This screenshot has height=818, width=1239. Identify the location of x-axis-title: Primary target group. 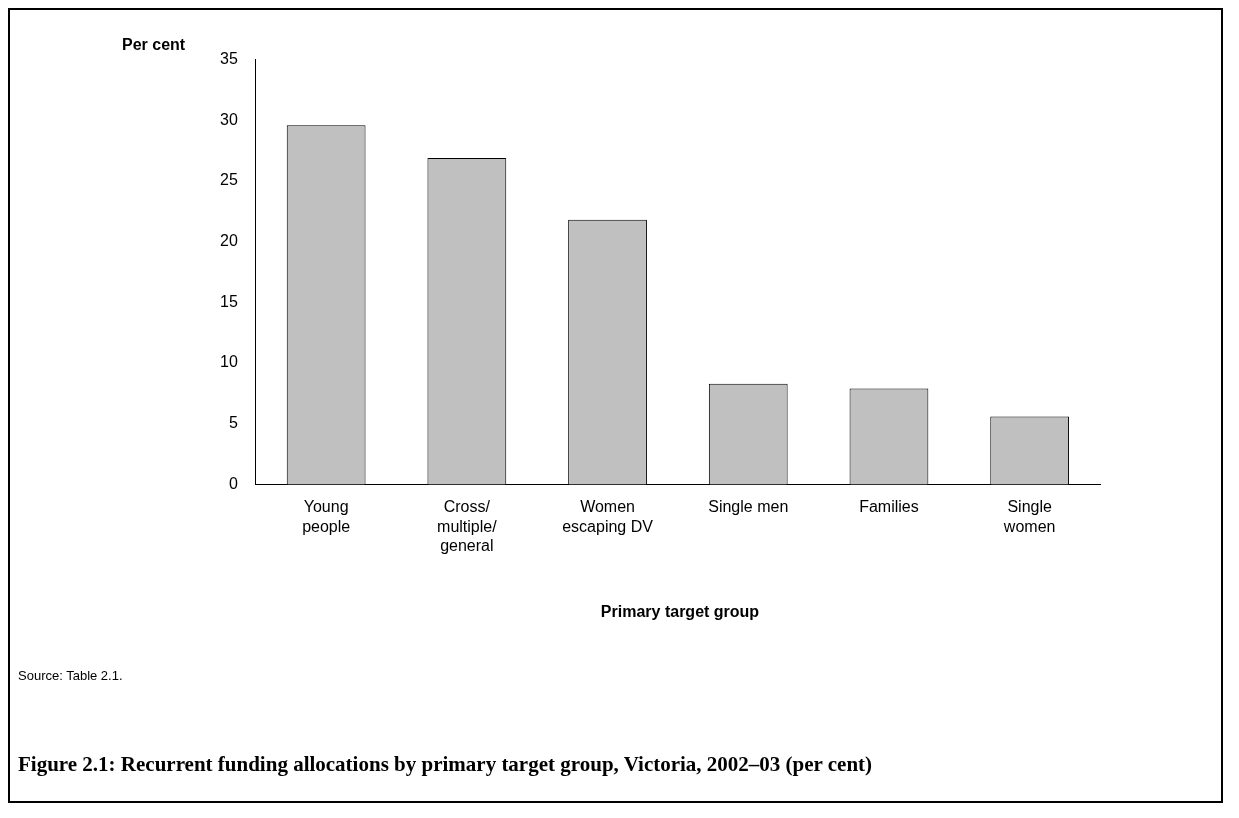
(680, 612).